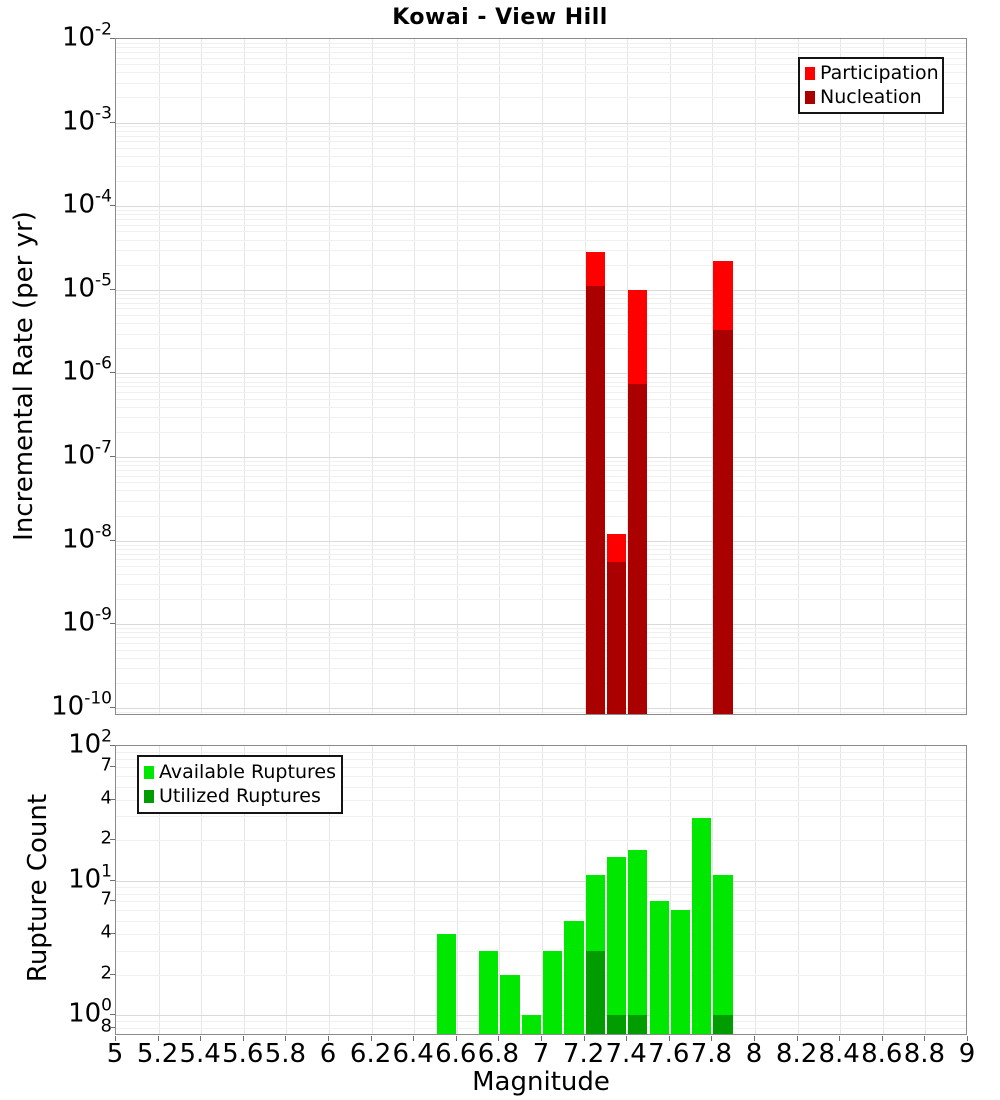 The height and width of the screenshot is (1100, 1000). Describe the element at coordinates (638, 548) in the screenshot. I see `nucleation-bar-7.4` at that location.